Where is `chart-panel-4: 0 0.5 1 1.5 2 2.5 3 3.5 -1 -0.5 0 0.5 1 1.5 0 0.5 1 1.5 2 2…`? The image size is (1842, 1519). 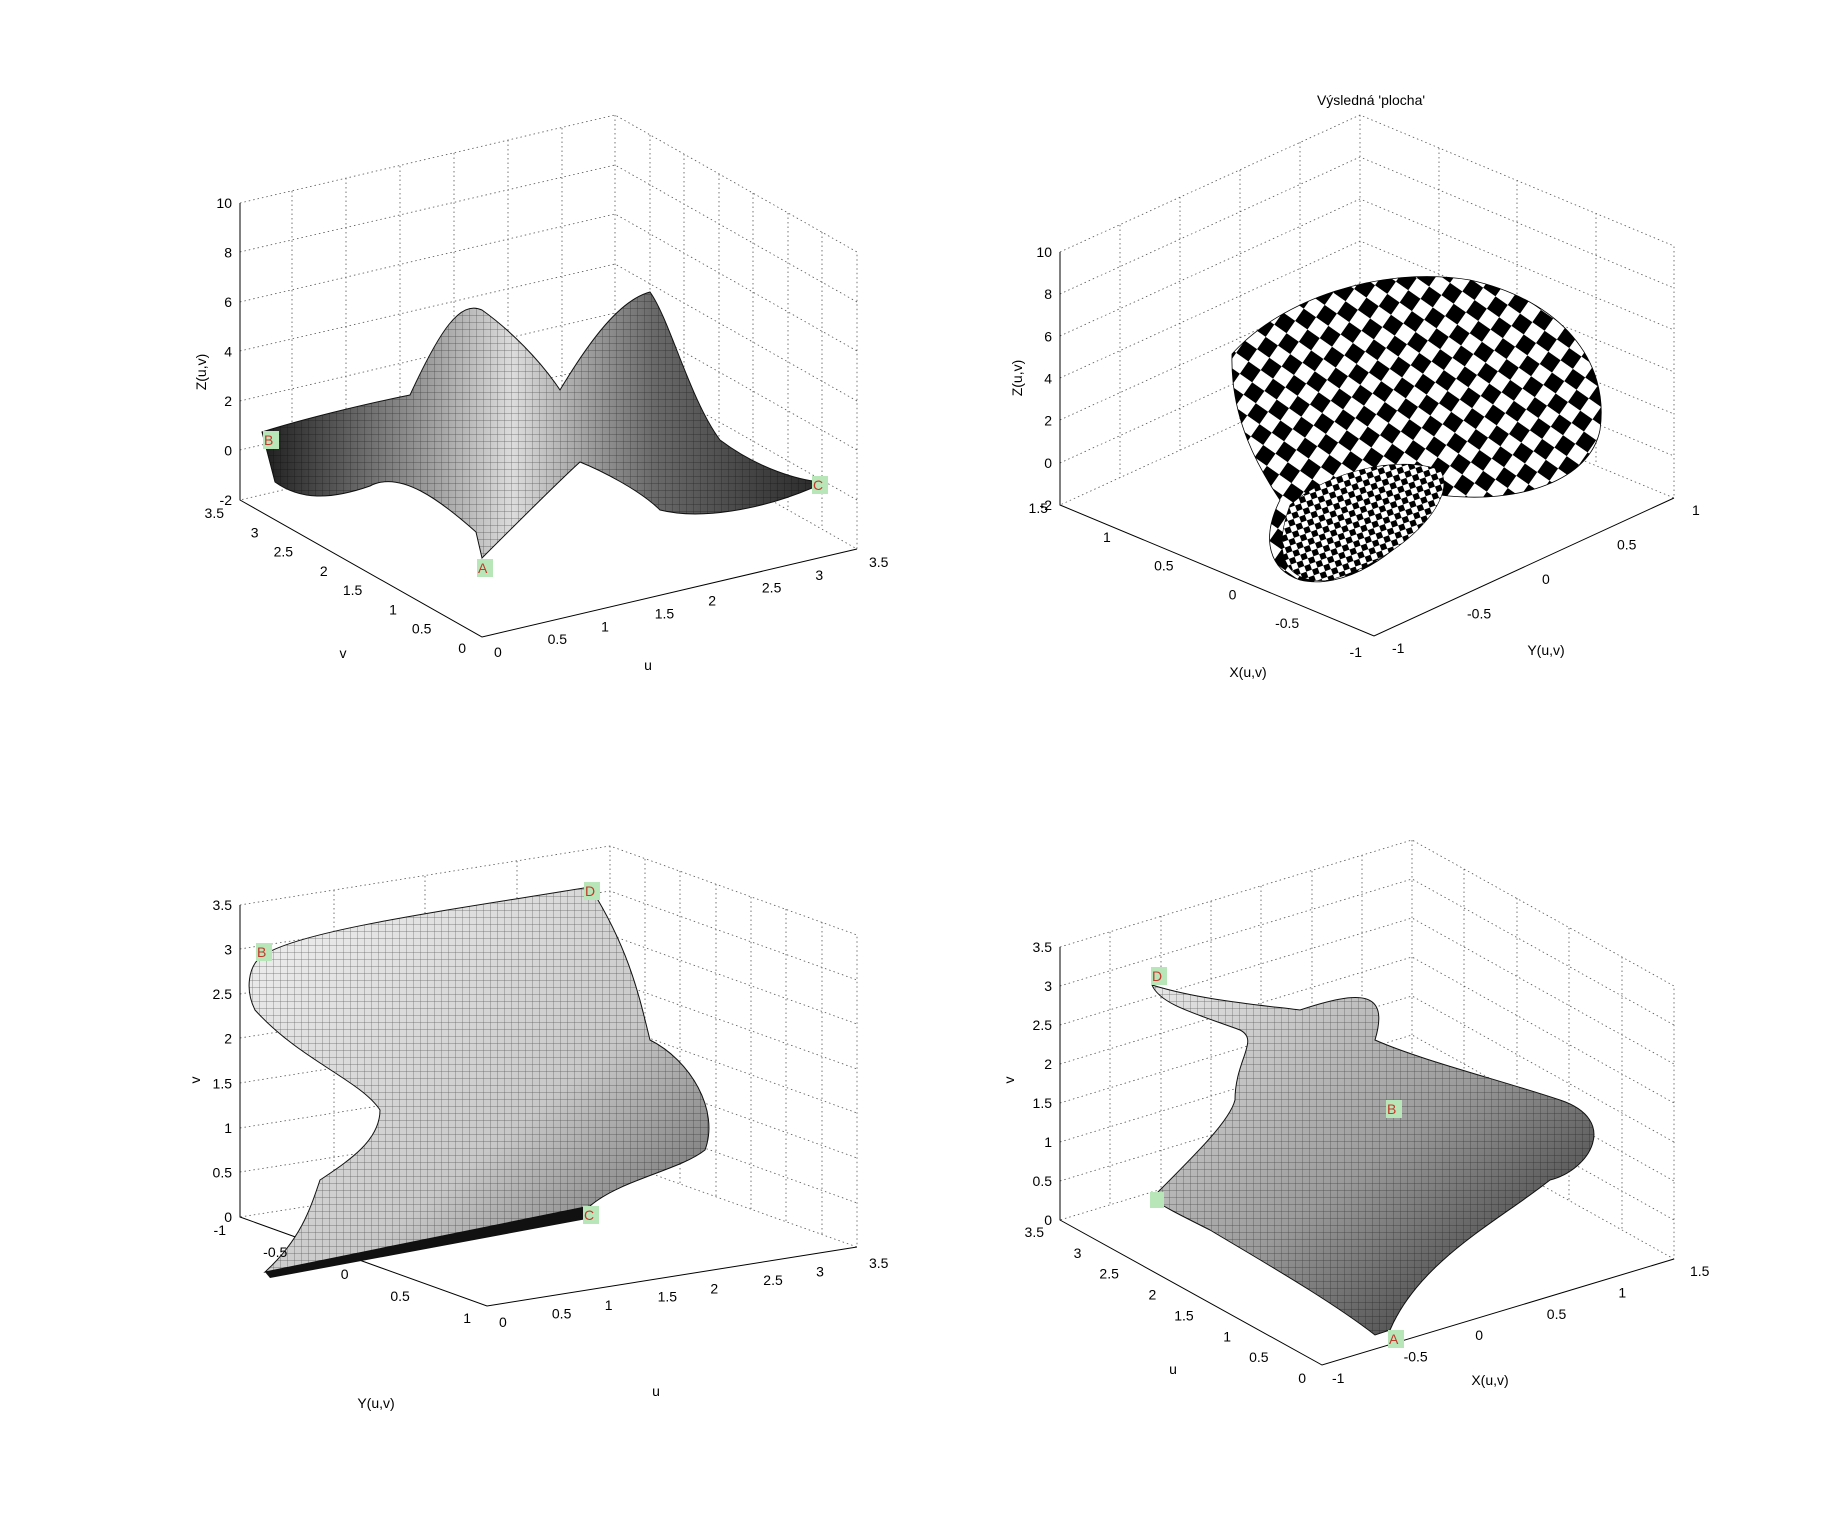
chart-panel-4: 0 0.5 1 1.5 2 2.5 3 3.5 -1 -0.5 0 0.5 1 1.5 0 0.5 1 1.5 2 2… is located at coordinates (1355, 1113).